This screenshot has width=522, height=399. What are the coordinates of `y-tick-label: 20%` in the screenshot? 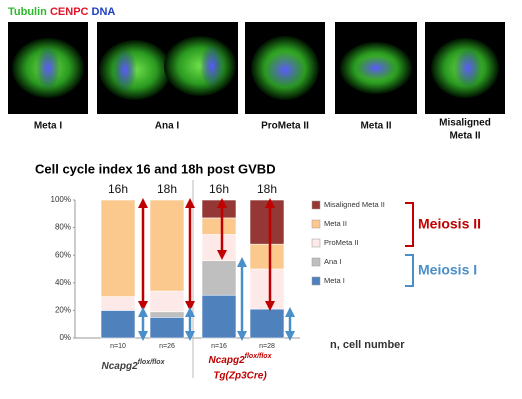 It's located at (63, 310).